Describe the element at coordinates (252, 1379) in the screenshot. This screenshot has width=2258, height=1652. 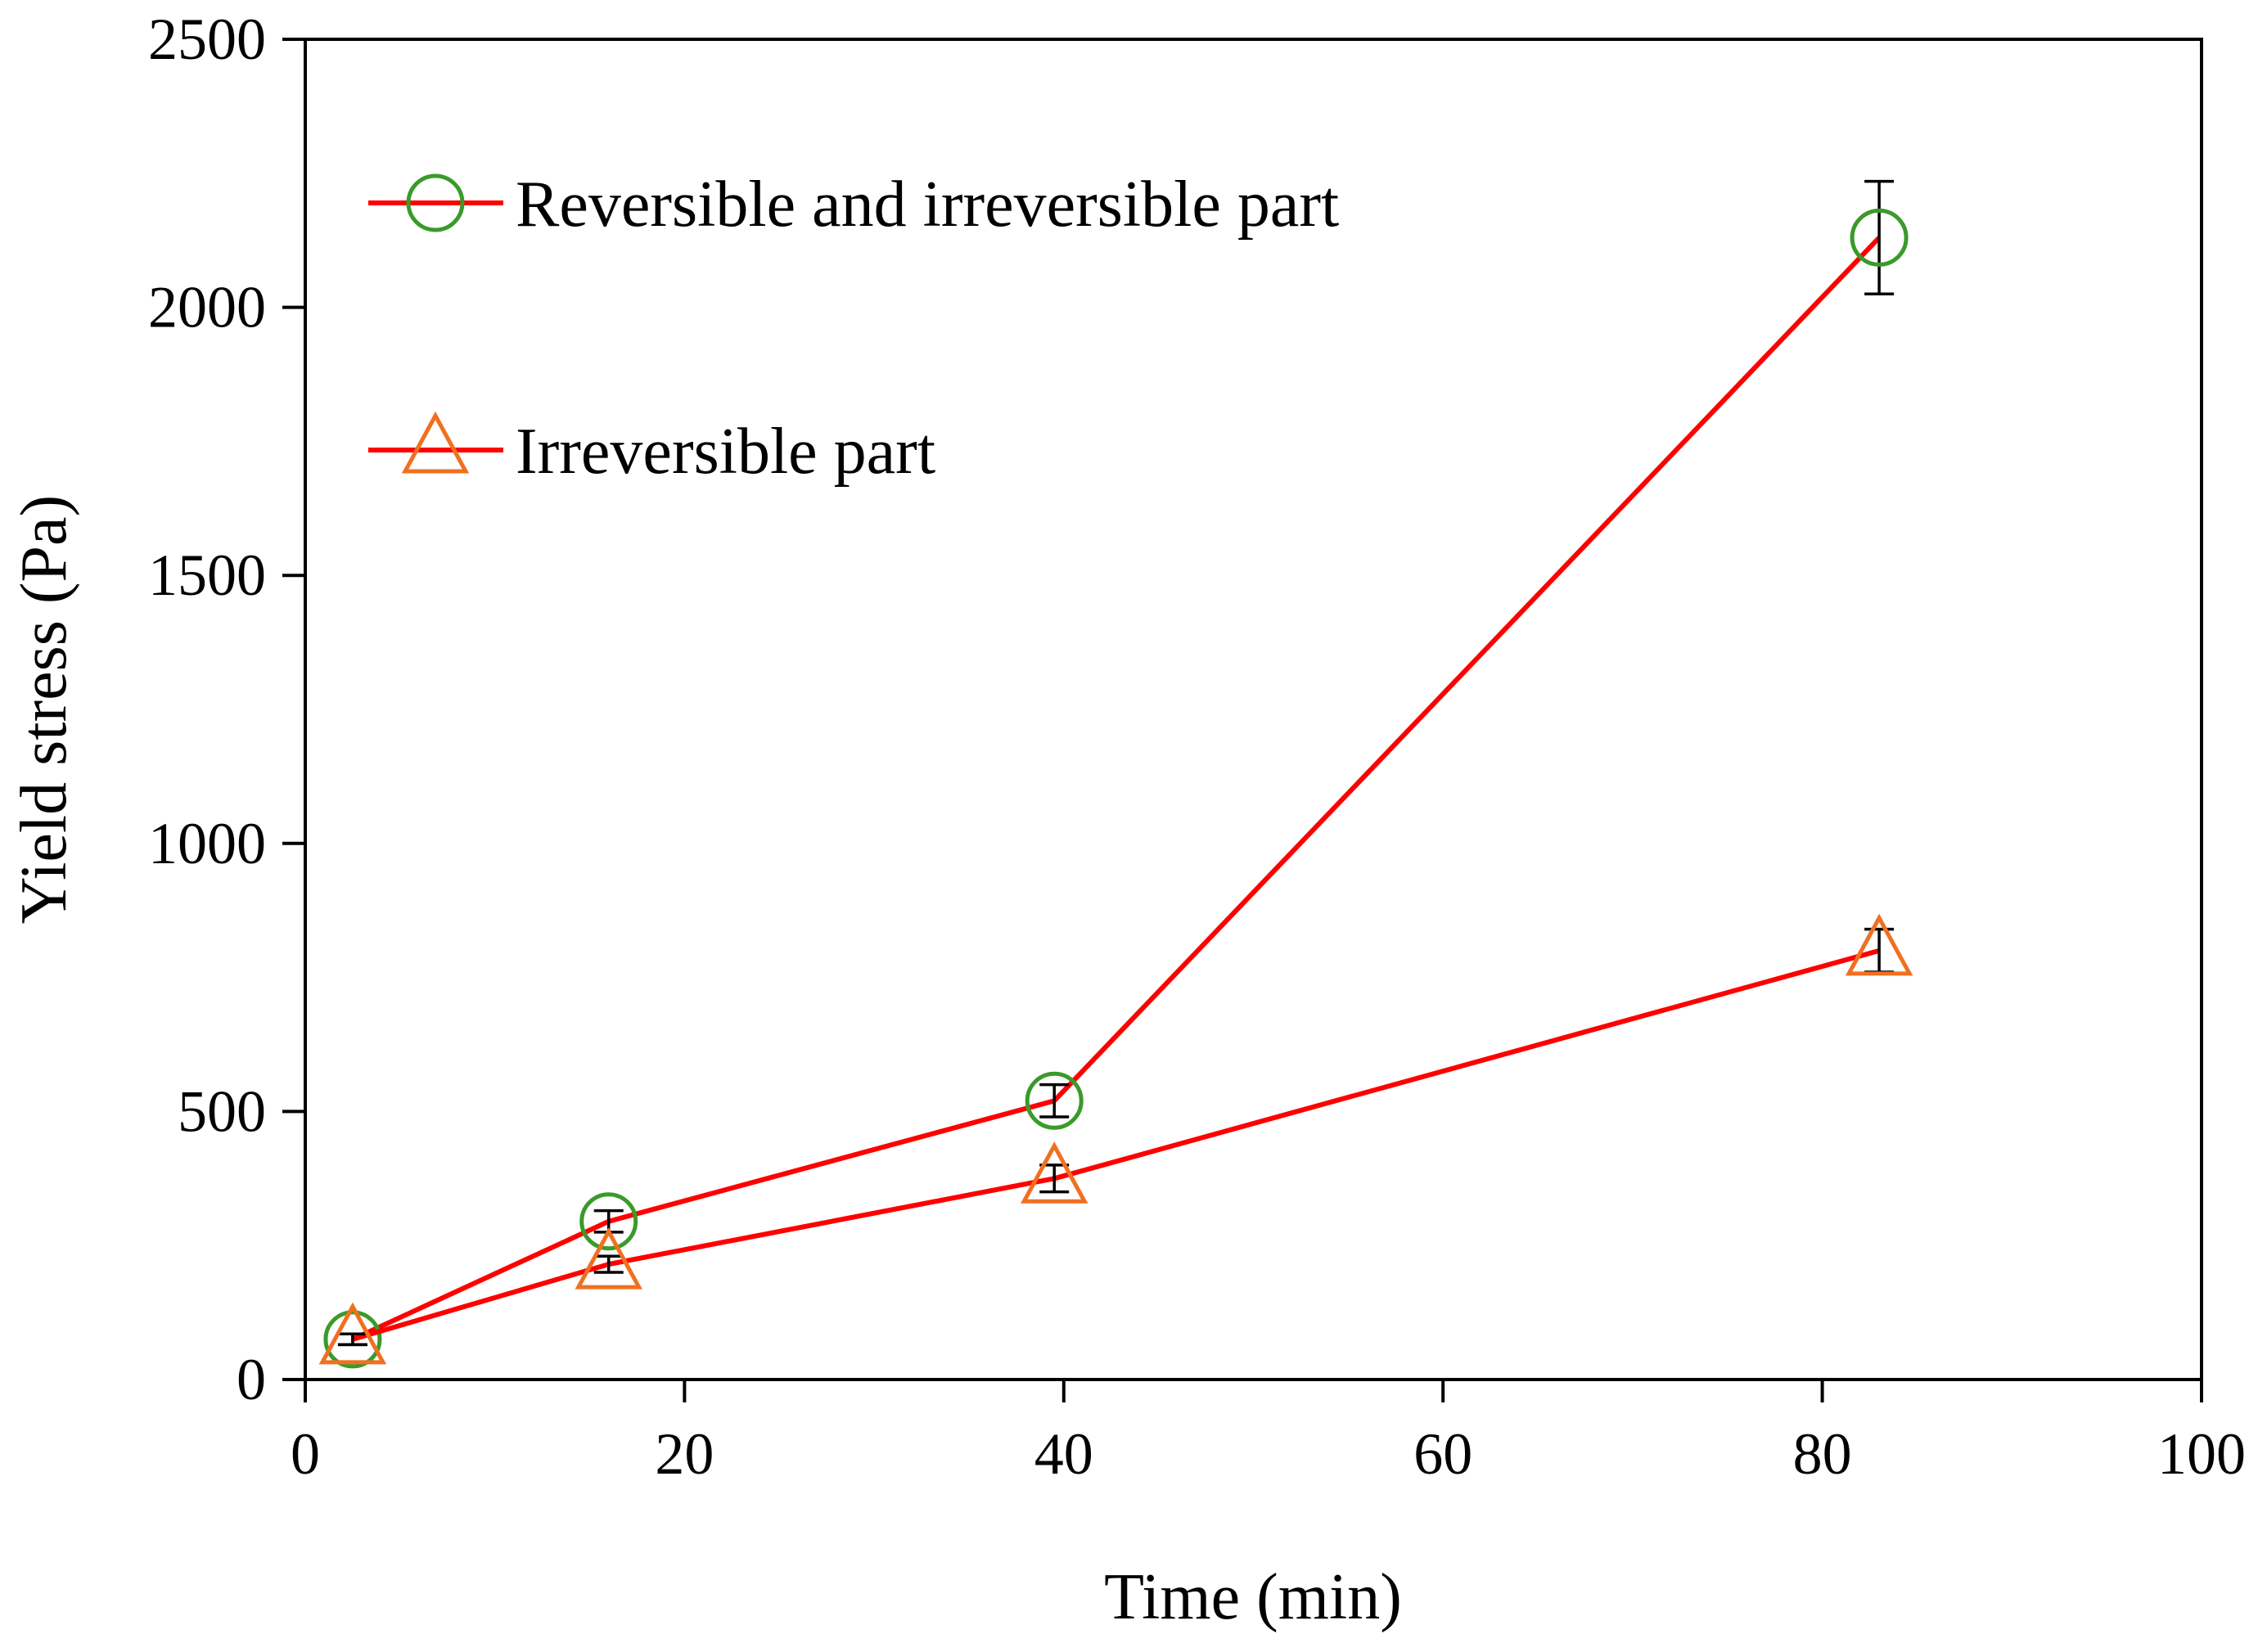
I see `y-tick-label: 0` at that location.